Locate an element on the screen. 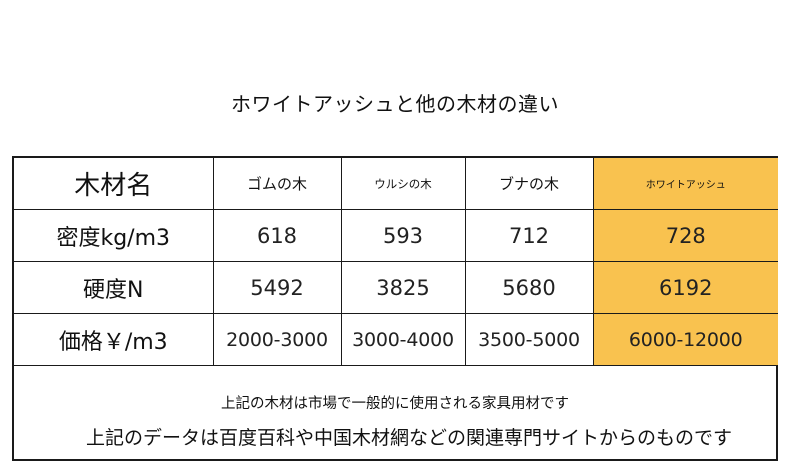 This screenshot has height=463, width=790. row-label-price: 価格￥/m3 is located at coordinates (114, 339).